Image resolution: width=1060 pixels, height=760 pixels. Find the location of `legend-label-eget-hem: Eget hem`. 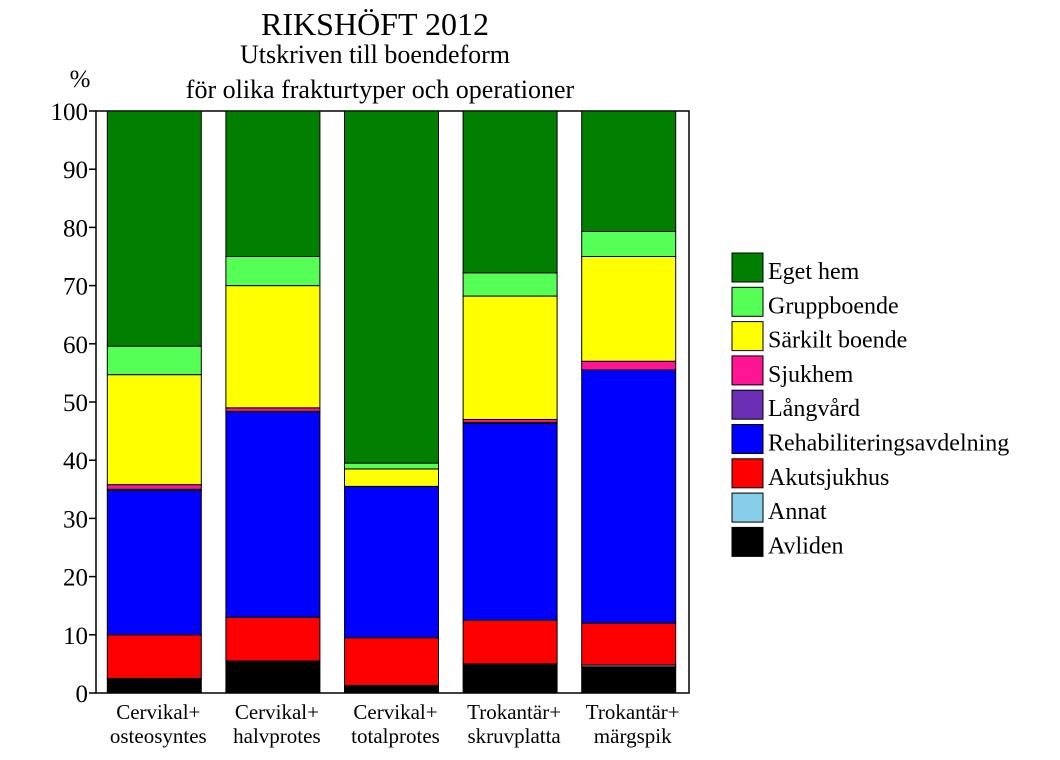

legend-label-eget-hem: Eget hem is located at coordinates (814, 272).